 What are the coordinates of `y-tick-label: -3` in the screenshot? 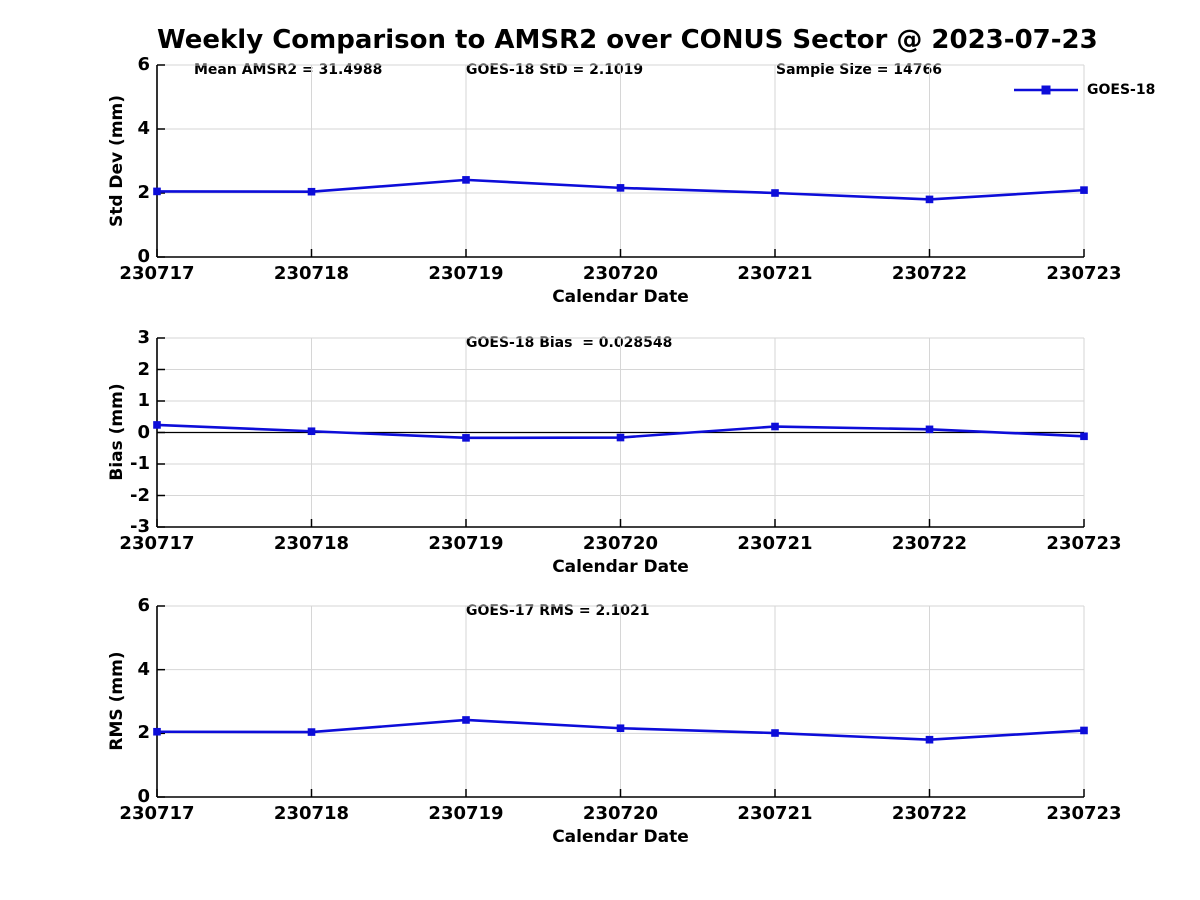 It's located at (140, 526).